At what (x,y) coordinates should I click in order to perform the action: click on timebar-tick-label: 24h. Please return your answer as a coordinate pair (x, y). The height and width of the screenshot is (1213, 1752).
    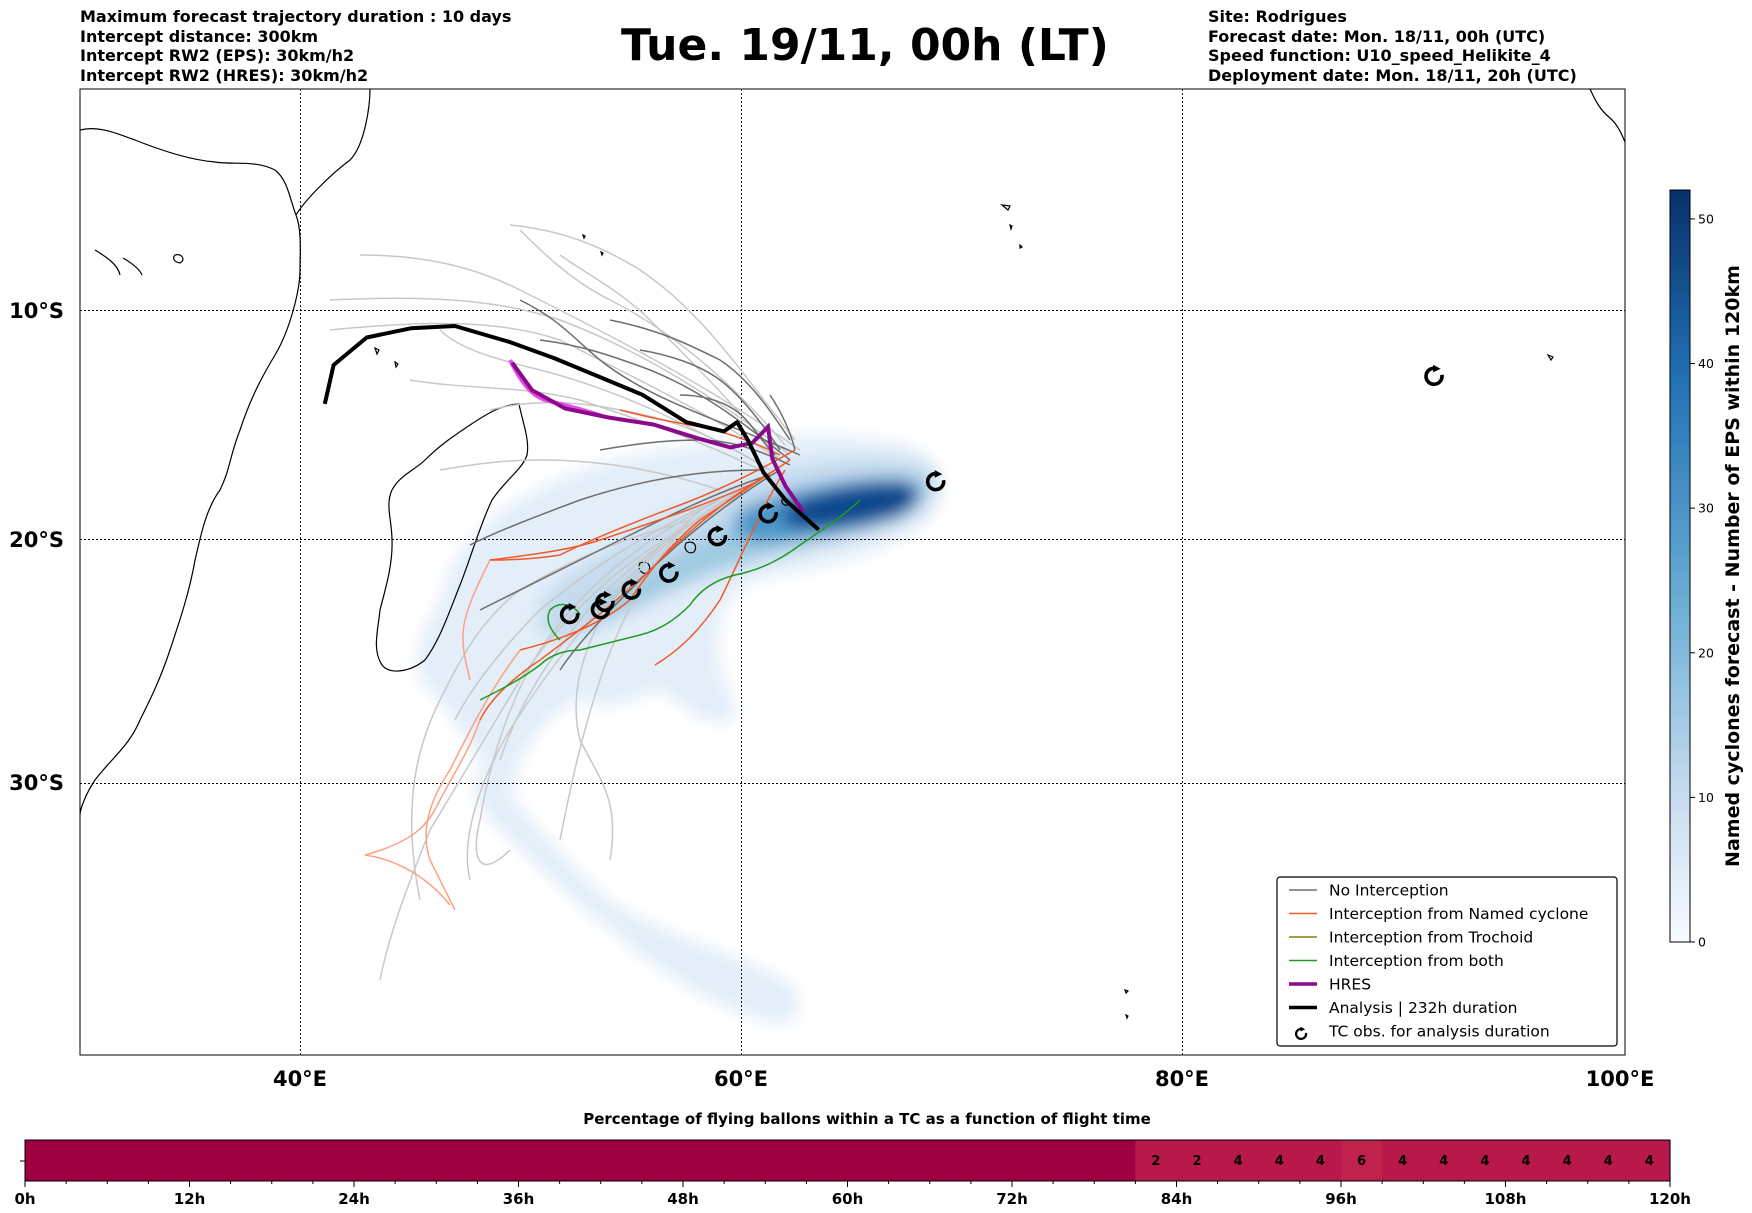
    Looking at the image, I should click on (354, 1199).